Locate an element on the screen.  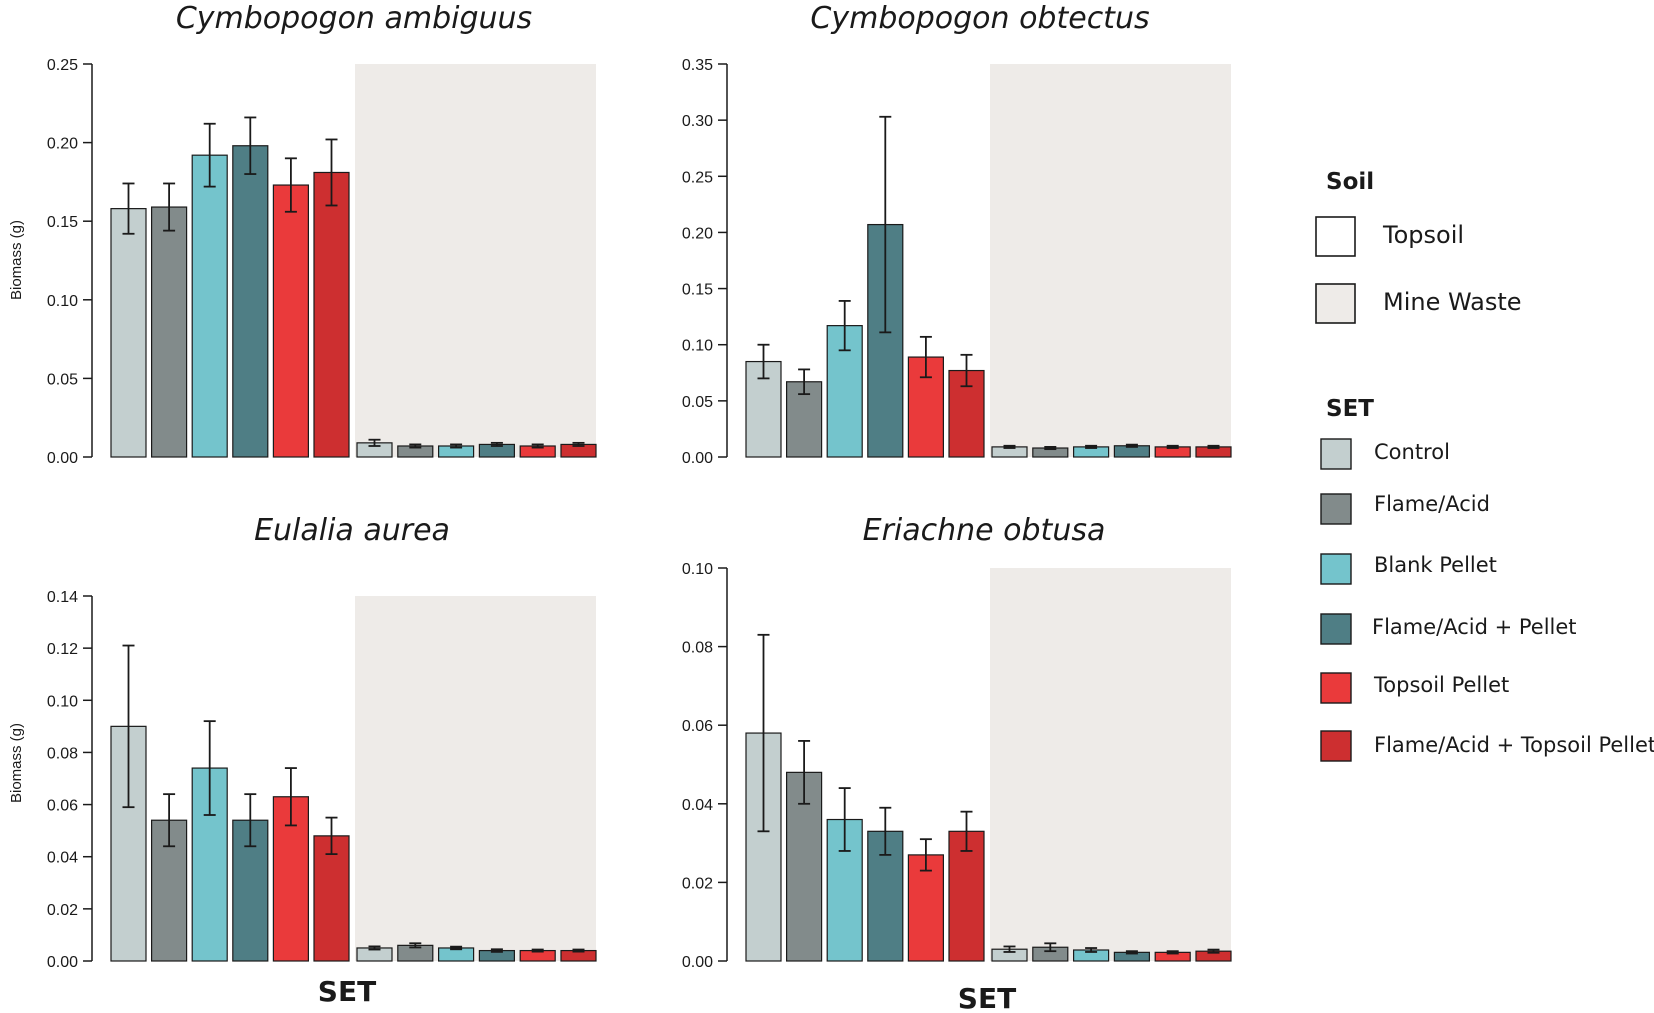
legend-set-swatch-flame-acid-topsoil-pellet is located at coordinates (1336, 746).